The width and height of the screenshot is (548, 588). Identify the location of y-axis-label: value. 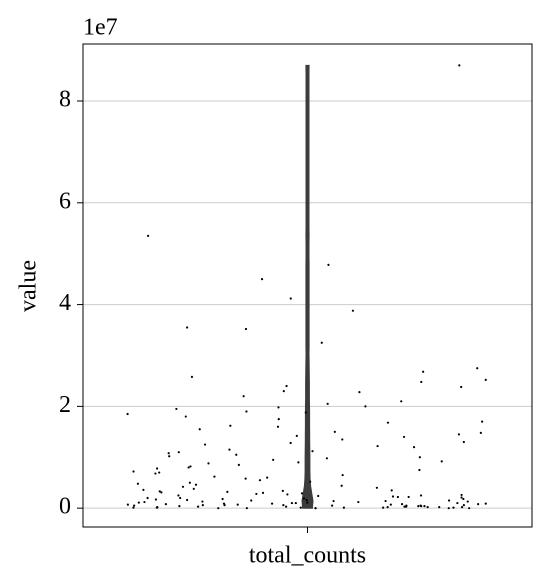
(29, 286).